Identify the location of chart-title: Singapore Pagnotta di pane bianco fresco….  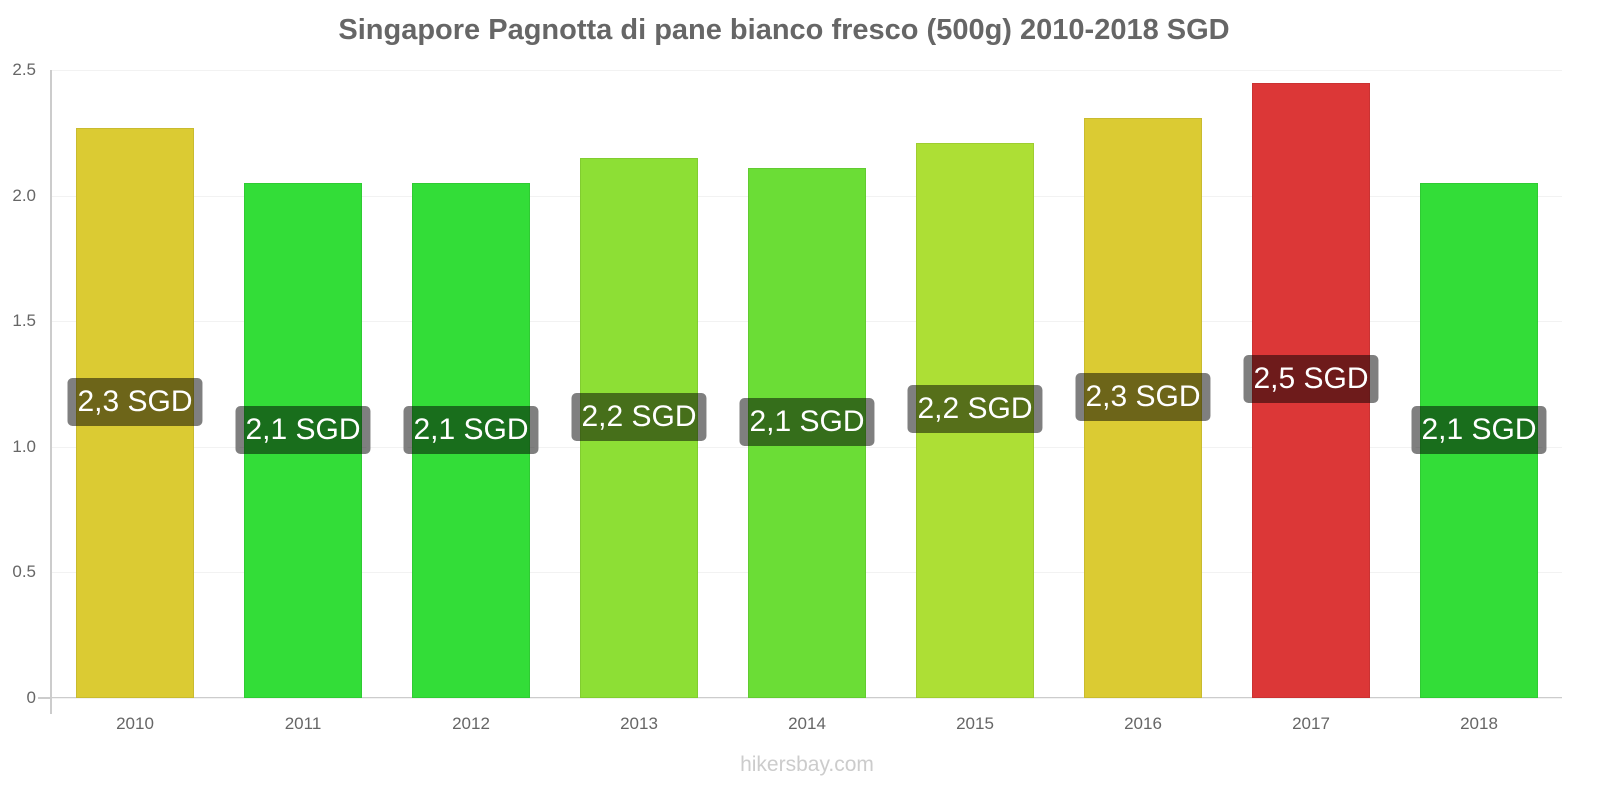
(784, 30).